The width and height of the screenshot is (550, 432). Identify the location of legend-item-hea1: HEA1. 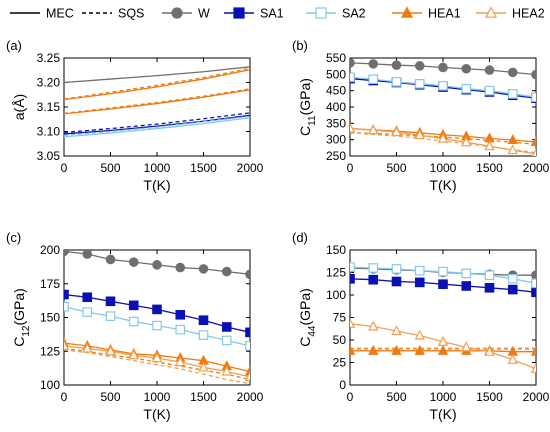
(426, 13).